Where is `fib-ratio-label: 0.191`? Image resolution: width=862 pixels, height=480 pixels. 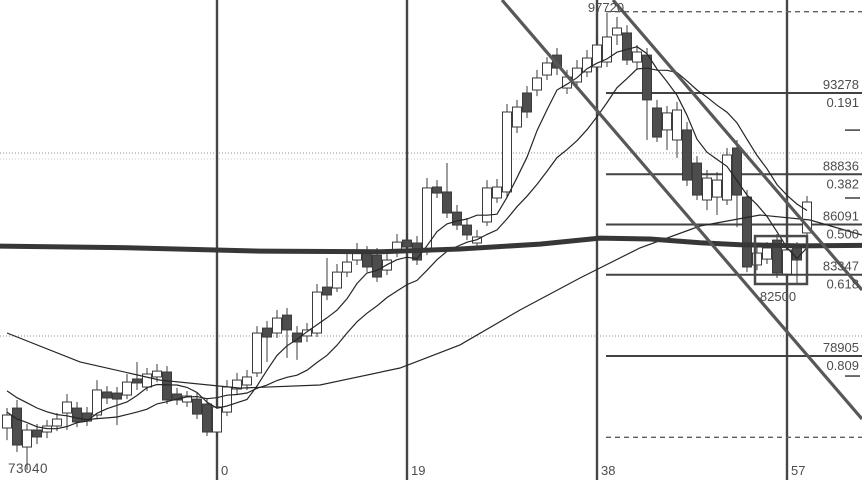
fib-ratio-label: 0.191 is located at coordinates (842, 102).